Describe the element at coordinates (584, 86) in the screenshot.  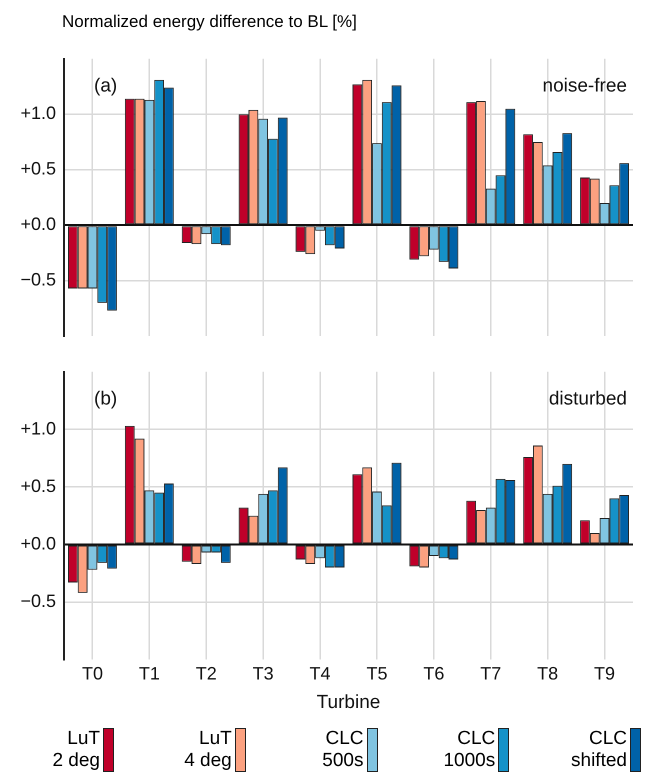
I see `annotation: noise-free` at that location.